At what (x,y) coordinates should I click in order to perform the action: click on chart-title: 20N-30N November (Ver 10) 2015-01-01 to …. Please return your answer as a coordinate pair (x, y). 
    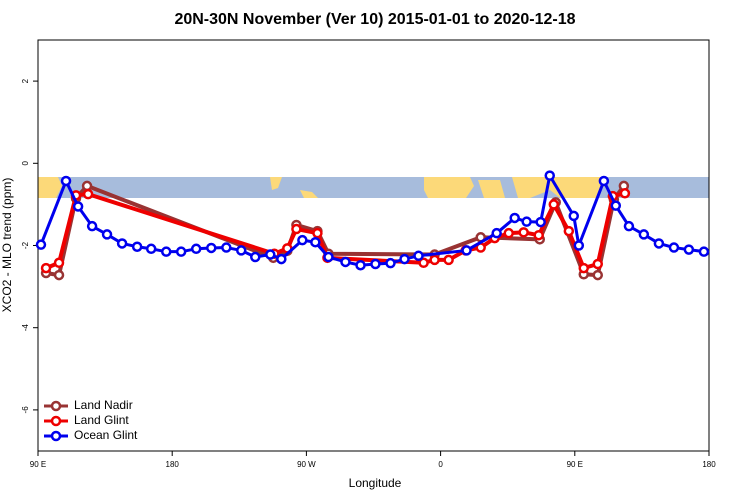
    Looking at the image, I should click on (374, 19).